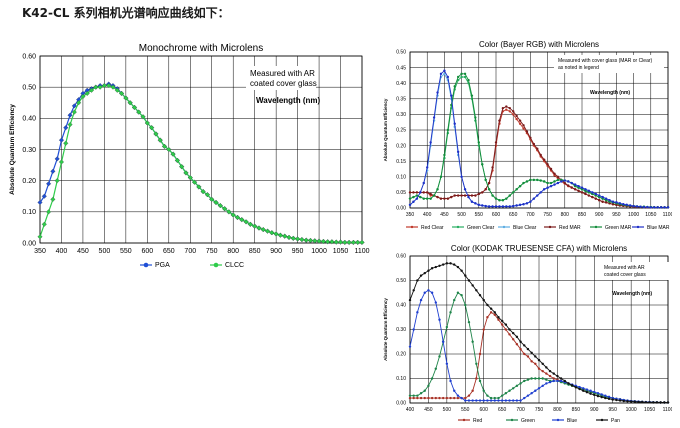  Describe the element at coordinates (470, 421) in the screenshot. I see `legend-item: Red` at that location.